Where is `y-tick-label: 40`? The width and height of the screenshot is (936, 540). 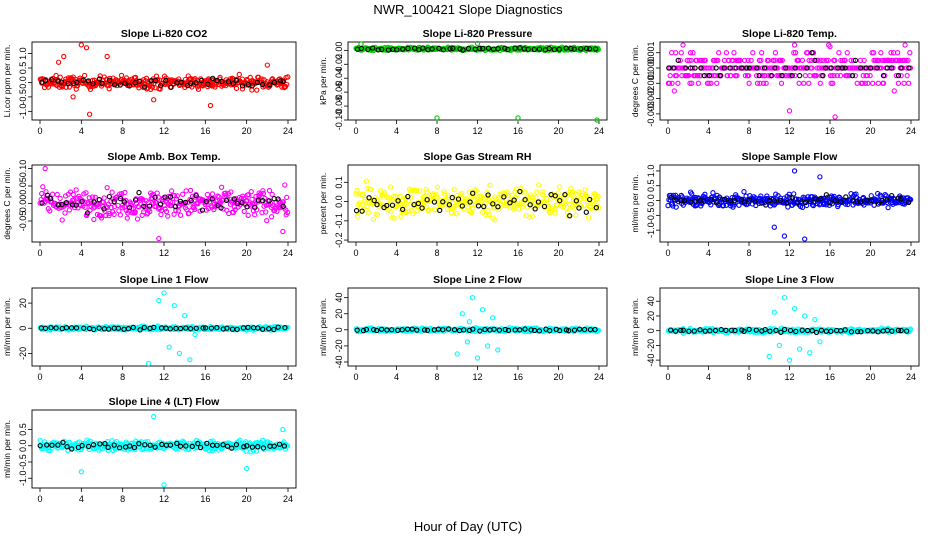
y-tick-label: 40 is located at coordinates (339, 298).